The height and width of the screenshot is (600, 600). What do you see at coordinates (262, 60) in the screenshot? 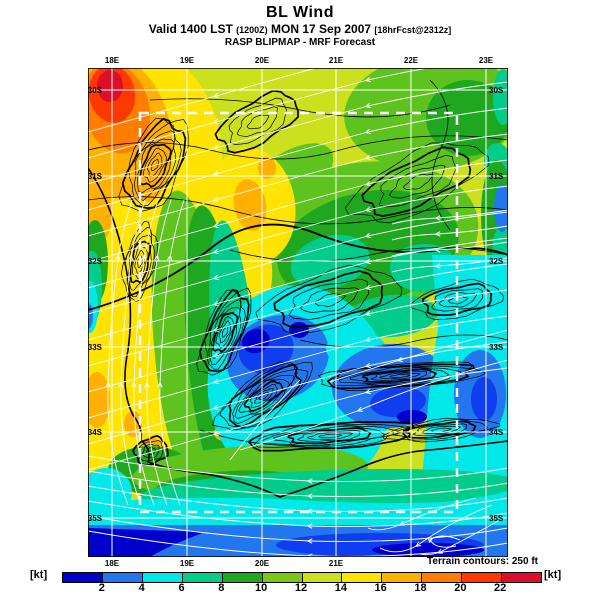
I see `lon-label-top: 20E` at bounding box center [262, 60].